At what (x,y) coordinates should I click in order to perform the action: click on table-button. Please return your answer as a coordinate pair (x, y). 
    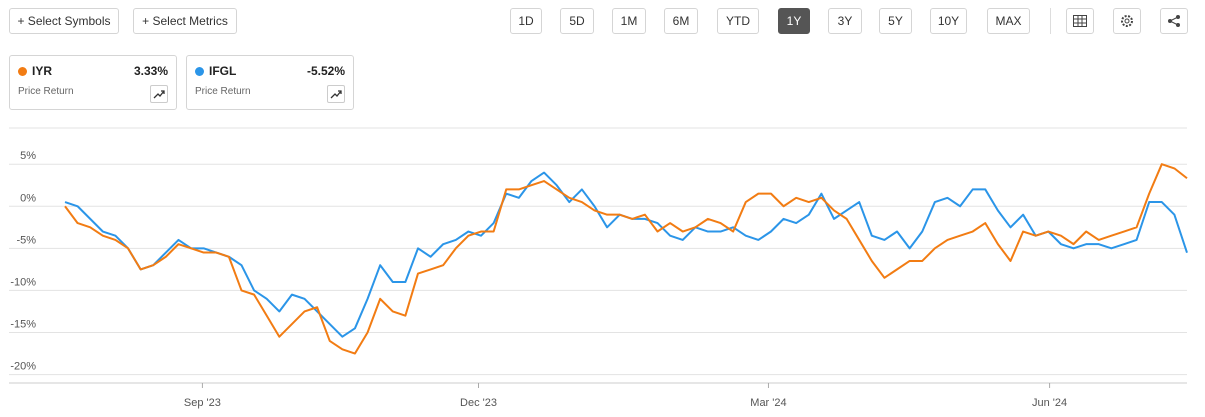
    Looking at the image, I should click on (1080, 21).